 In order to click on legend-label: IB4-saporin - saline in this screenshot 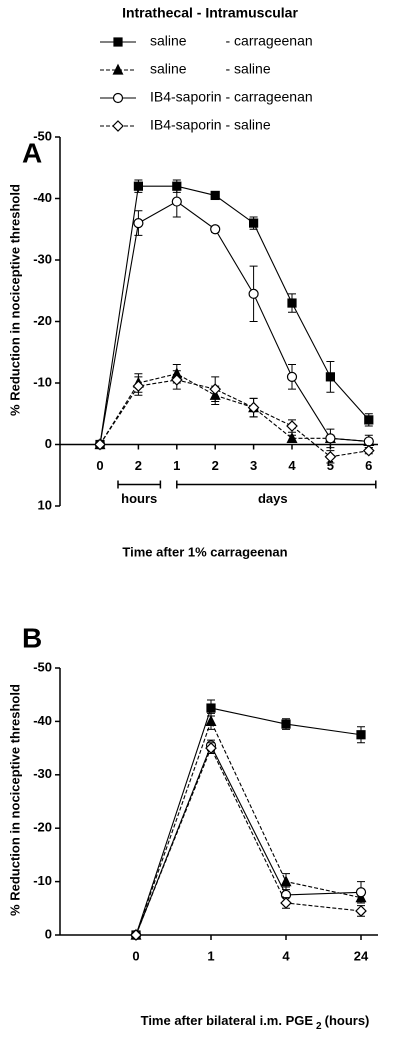, I will do `click(210, 125)`.